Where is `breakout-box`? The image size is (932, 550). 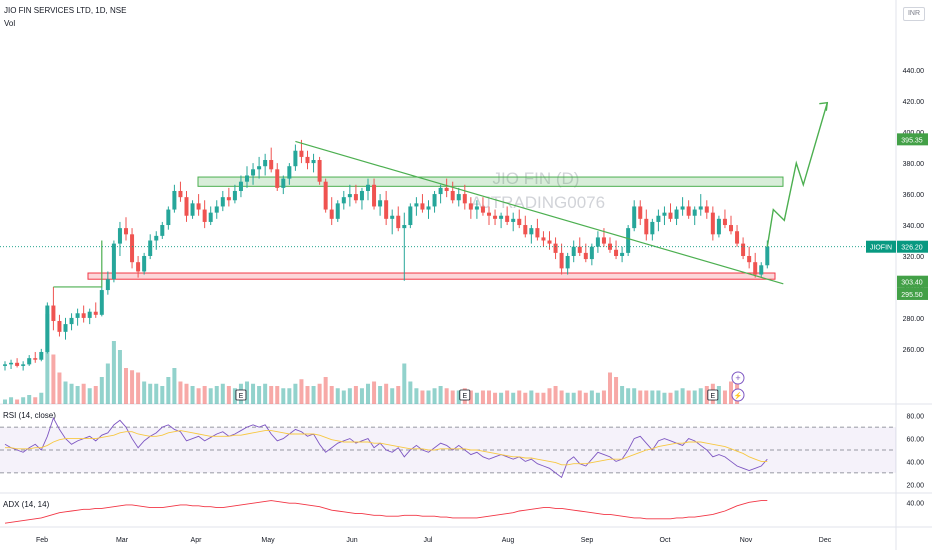
breakout-box is located at coordinates (78, 264).